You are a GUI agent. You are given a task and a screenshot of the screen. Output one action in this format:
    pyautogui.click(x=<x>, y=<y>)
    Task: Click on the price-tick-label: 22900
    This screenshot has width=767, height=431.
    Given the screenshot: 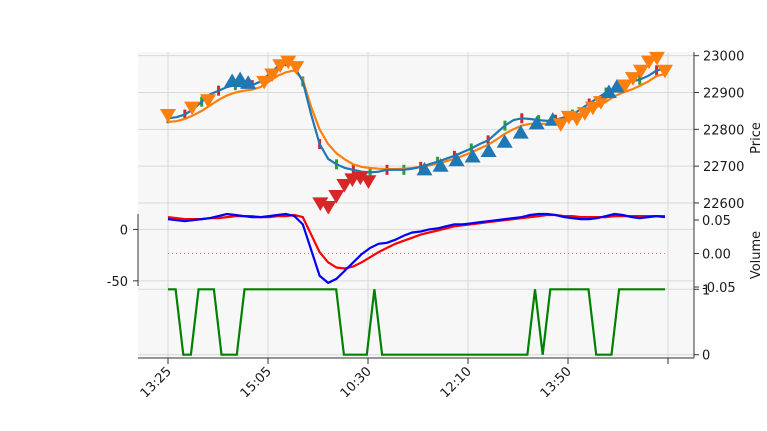 What is the action you would take?
    pyautogui.click(x=723, y=94)
    